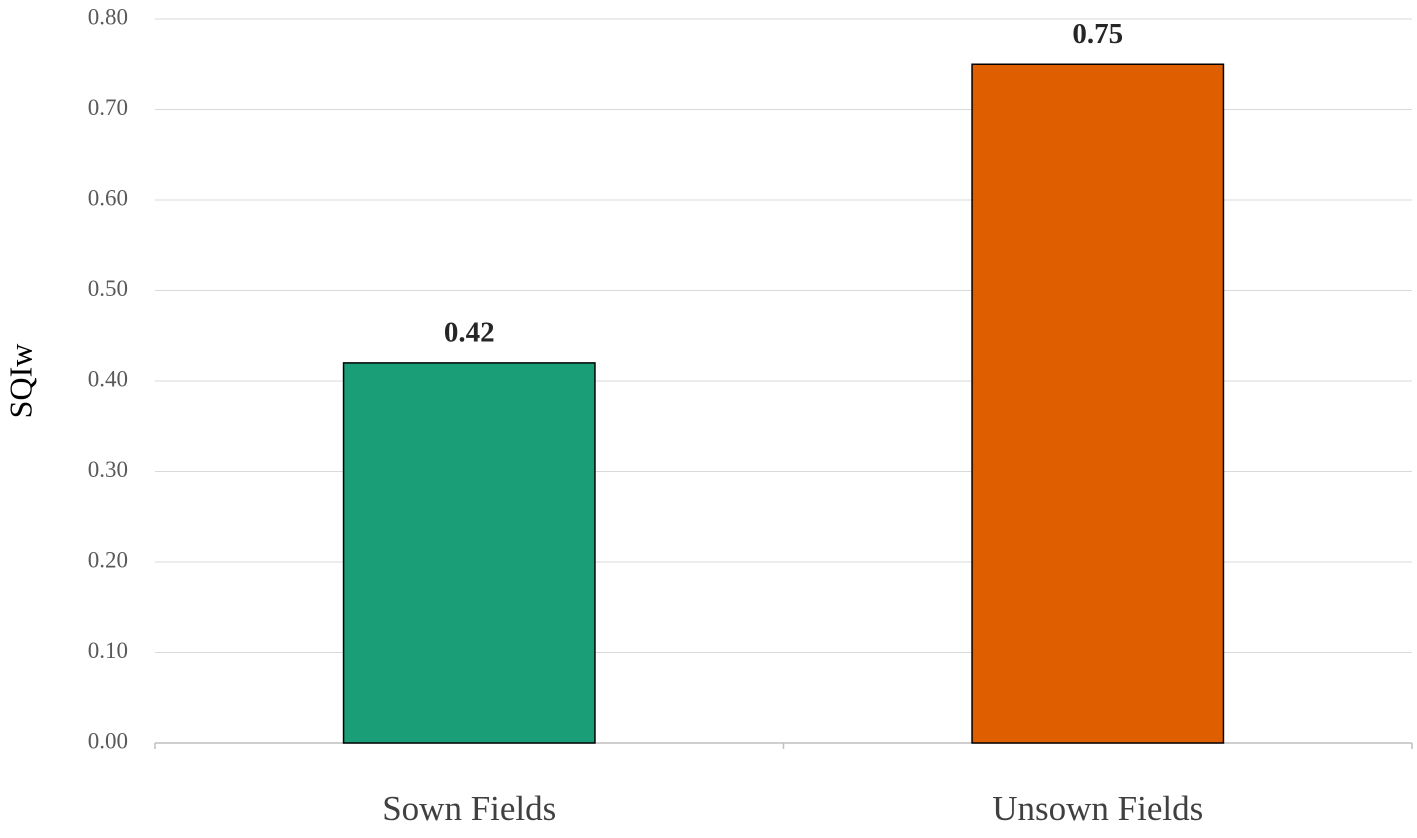 This screenshot has height=838, width=1417. I want to click on x-tick-label: Sown Fields, so click(469, 808).